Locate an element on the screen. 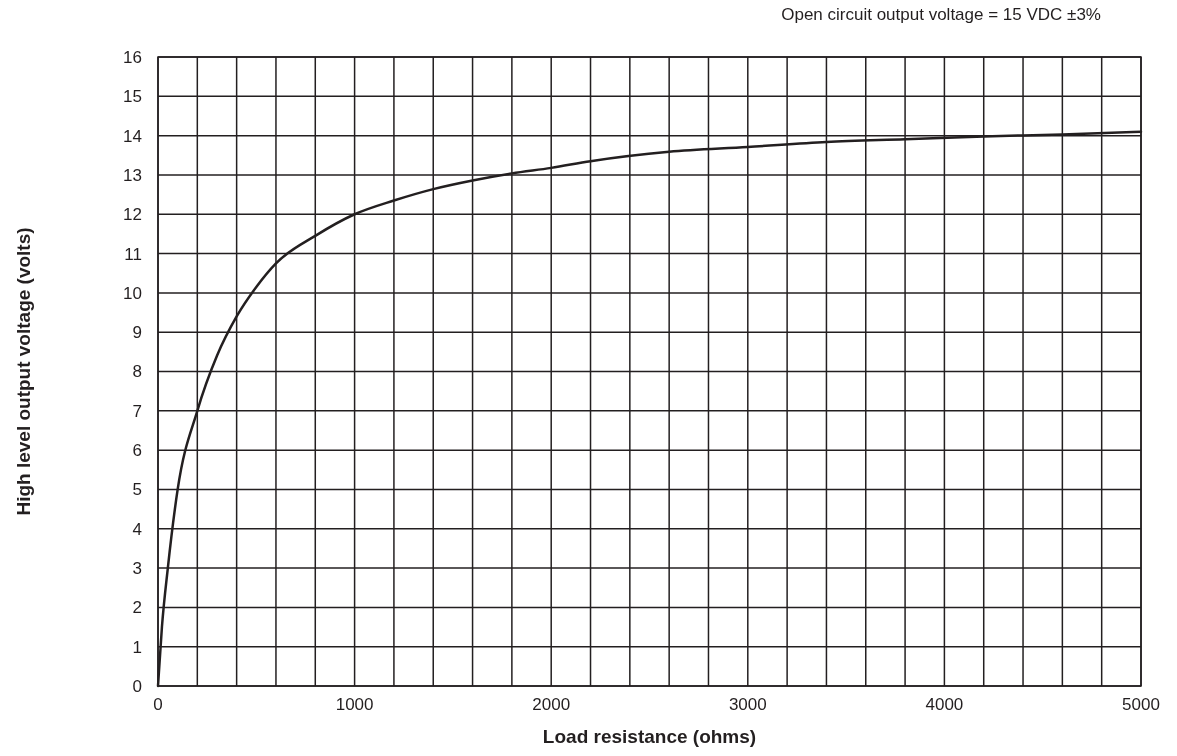  y-tick-label: 9 is located at coordinates (137, 333).